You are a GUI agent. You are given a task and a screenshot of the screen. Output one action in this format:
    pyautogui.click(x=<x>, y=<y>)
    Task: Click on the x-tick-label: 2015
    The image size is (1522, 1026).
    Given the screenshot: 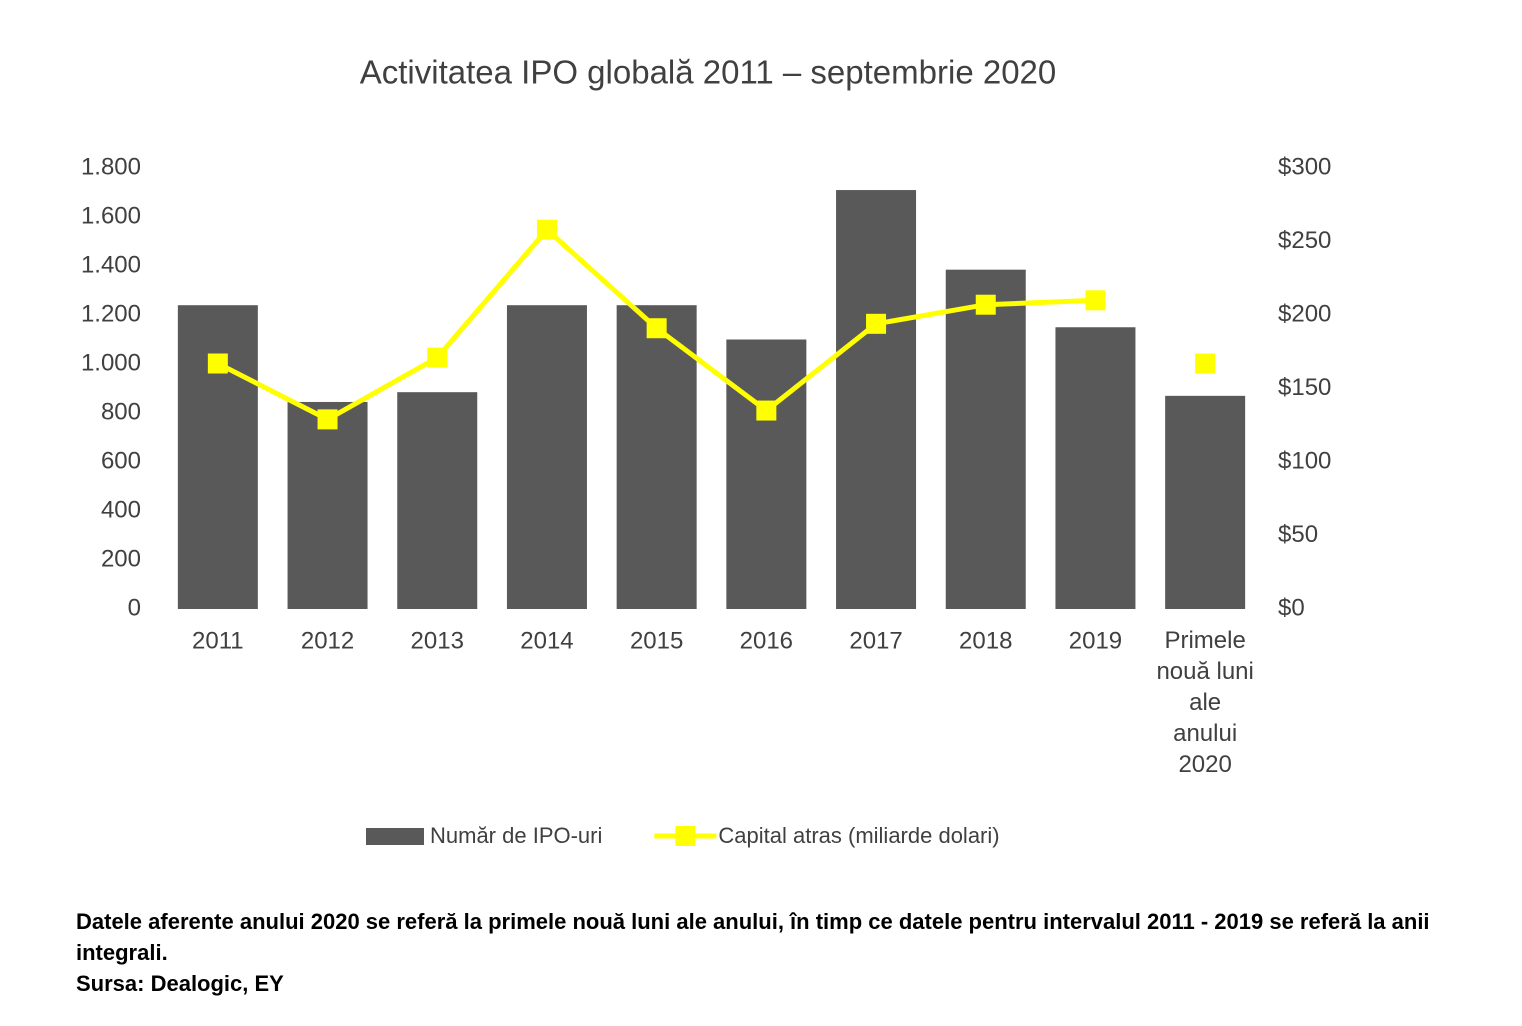 What is the action you would take?
    pyautogui.click(x=656, y=640)
    